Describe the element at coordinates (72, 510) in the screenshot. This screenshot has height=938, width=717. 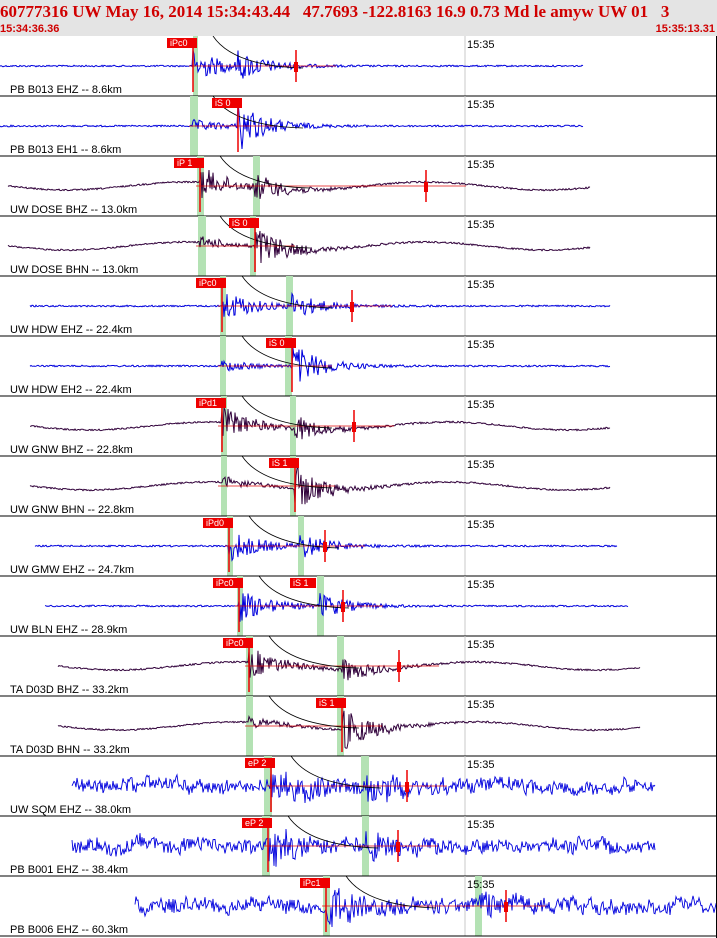
I see `channel-label: UW GNW BHN -- 22.8km` at that location.